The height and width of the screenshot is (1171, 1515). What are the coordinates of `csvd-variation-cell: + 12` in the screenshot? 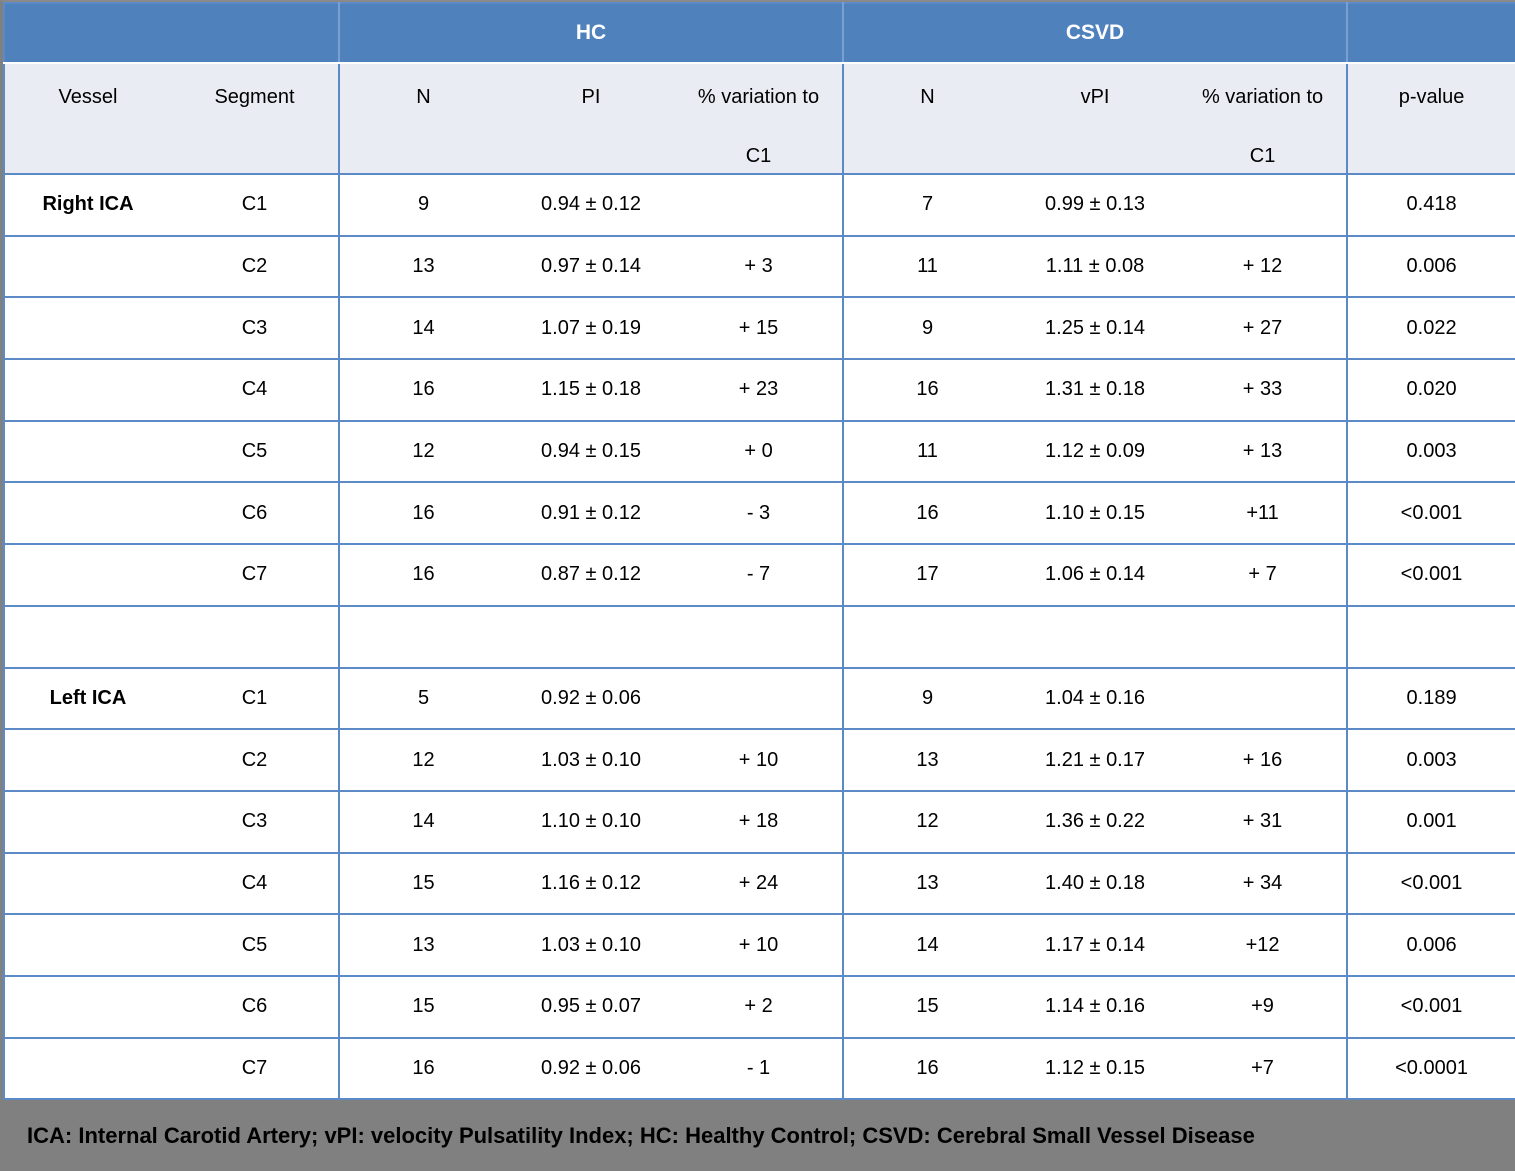 It's located at (1263, 266).